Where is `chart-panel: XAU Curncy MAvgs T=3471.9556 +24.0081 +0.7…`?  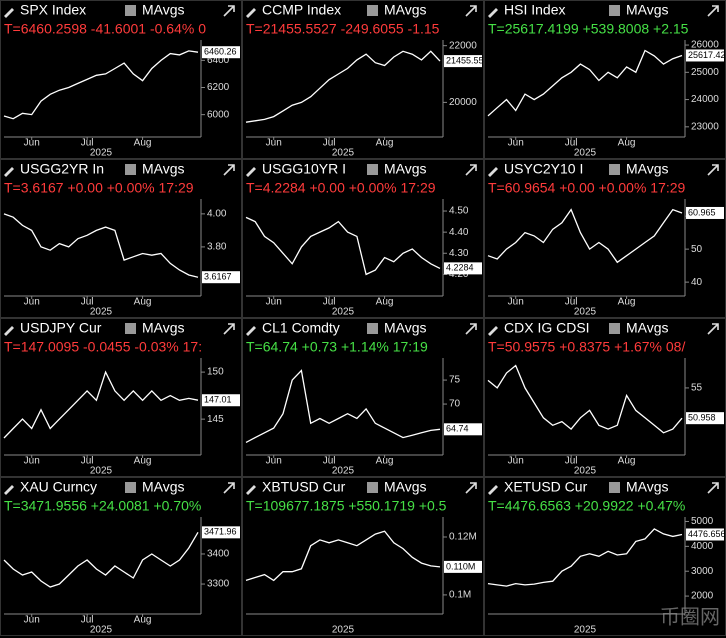
chart-panel: XAU Curncy MAvgs T=3471.9556 +24.0081 +0.7… is located at coordinates (121, 556).